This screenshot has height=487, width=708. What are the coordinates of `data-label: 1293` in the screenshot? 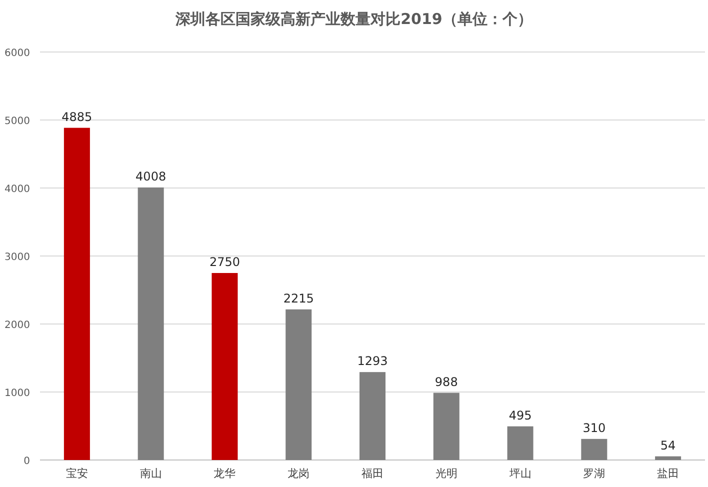 It's located at (372, 361).